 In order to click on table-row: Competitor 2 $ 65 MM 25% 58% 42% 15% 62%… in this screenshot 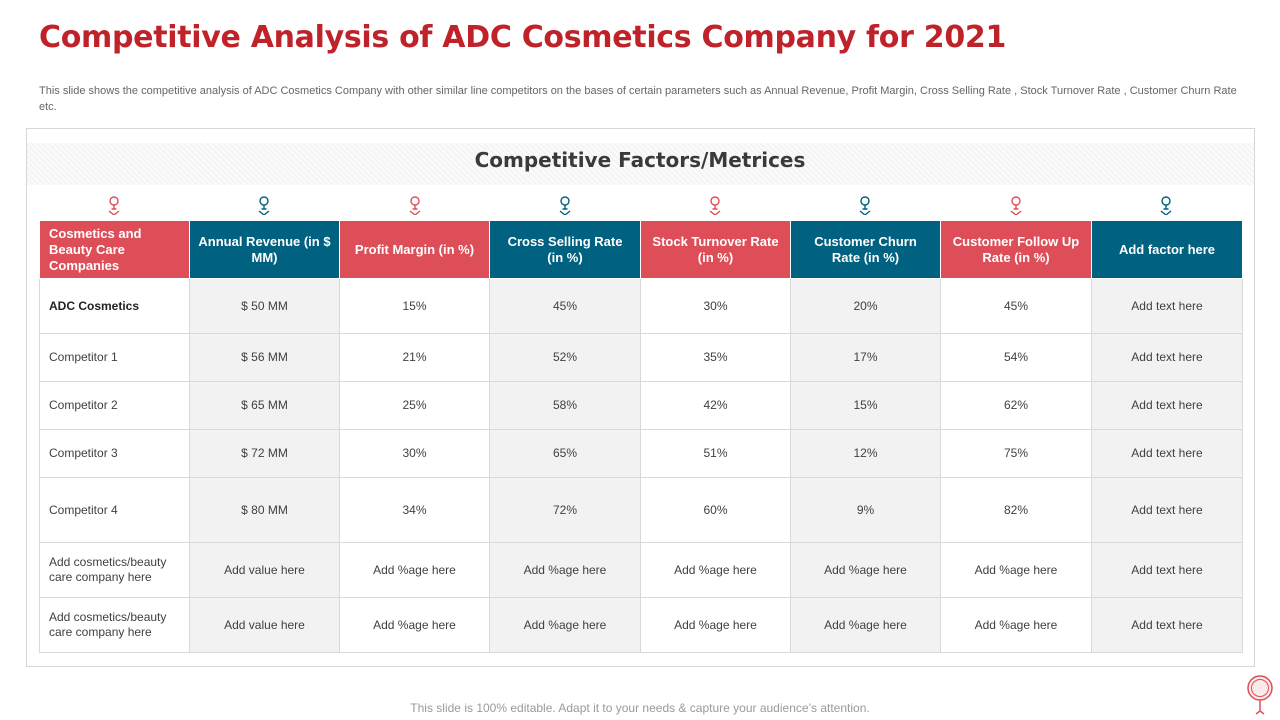, I will do `click(641, 405)`.